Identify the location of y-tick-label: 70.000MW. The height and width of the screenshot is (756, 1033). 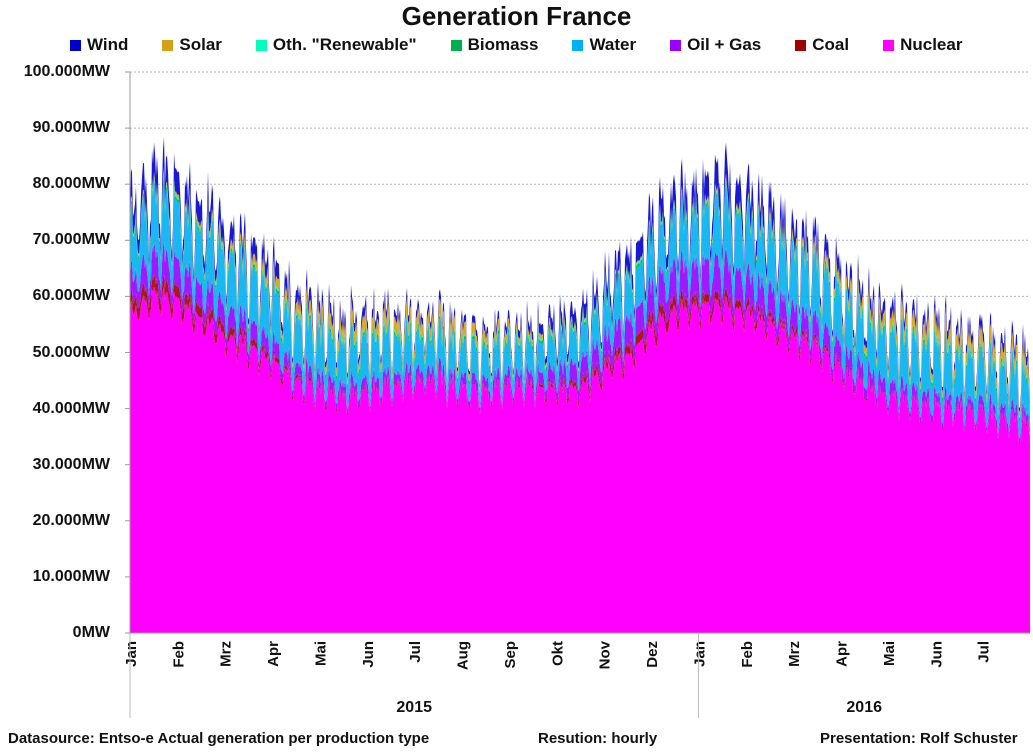
(71, 240).